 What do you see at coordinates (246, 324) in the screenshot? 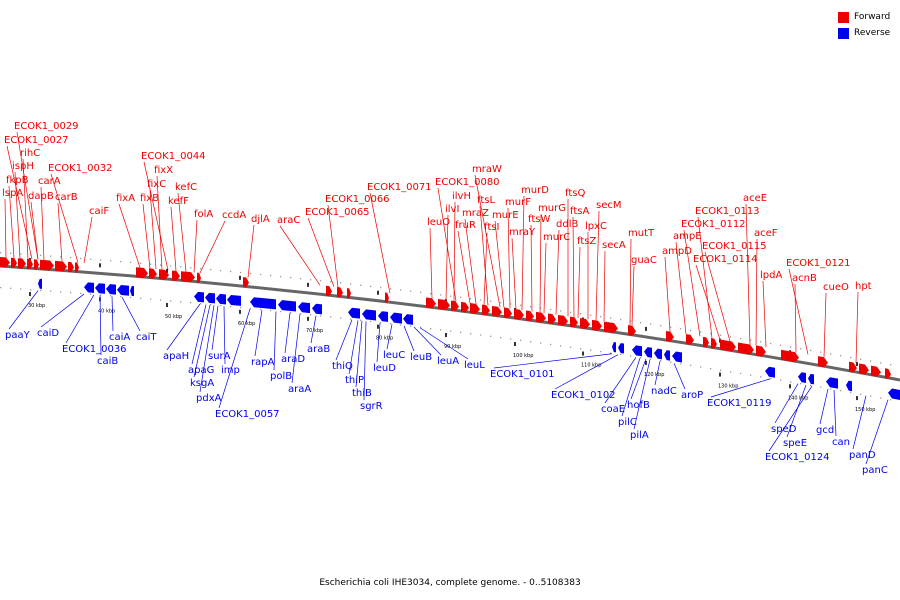
I see `scale-tick-label: 60 kbp` at bounding box center [246, 324].